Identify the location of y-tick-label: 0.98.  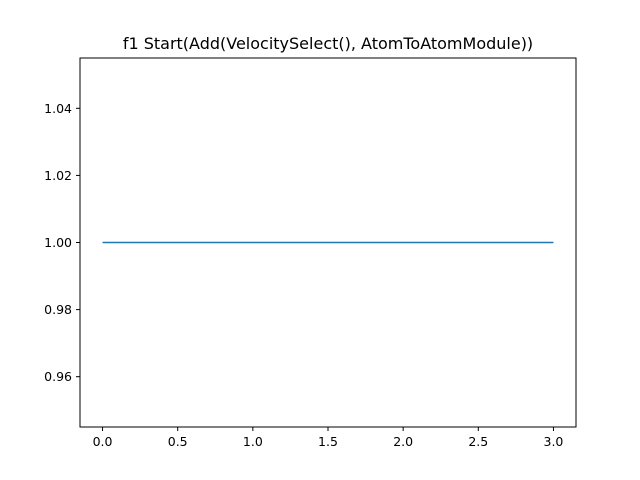
(58, 309).